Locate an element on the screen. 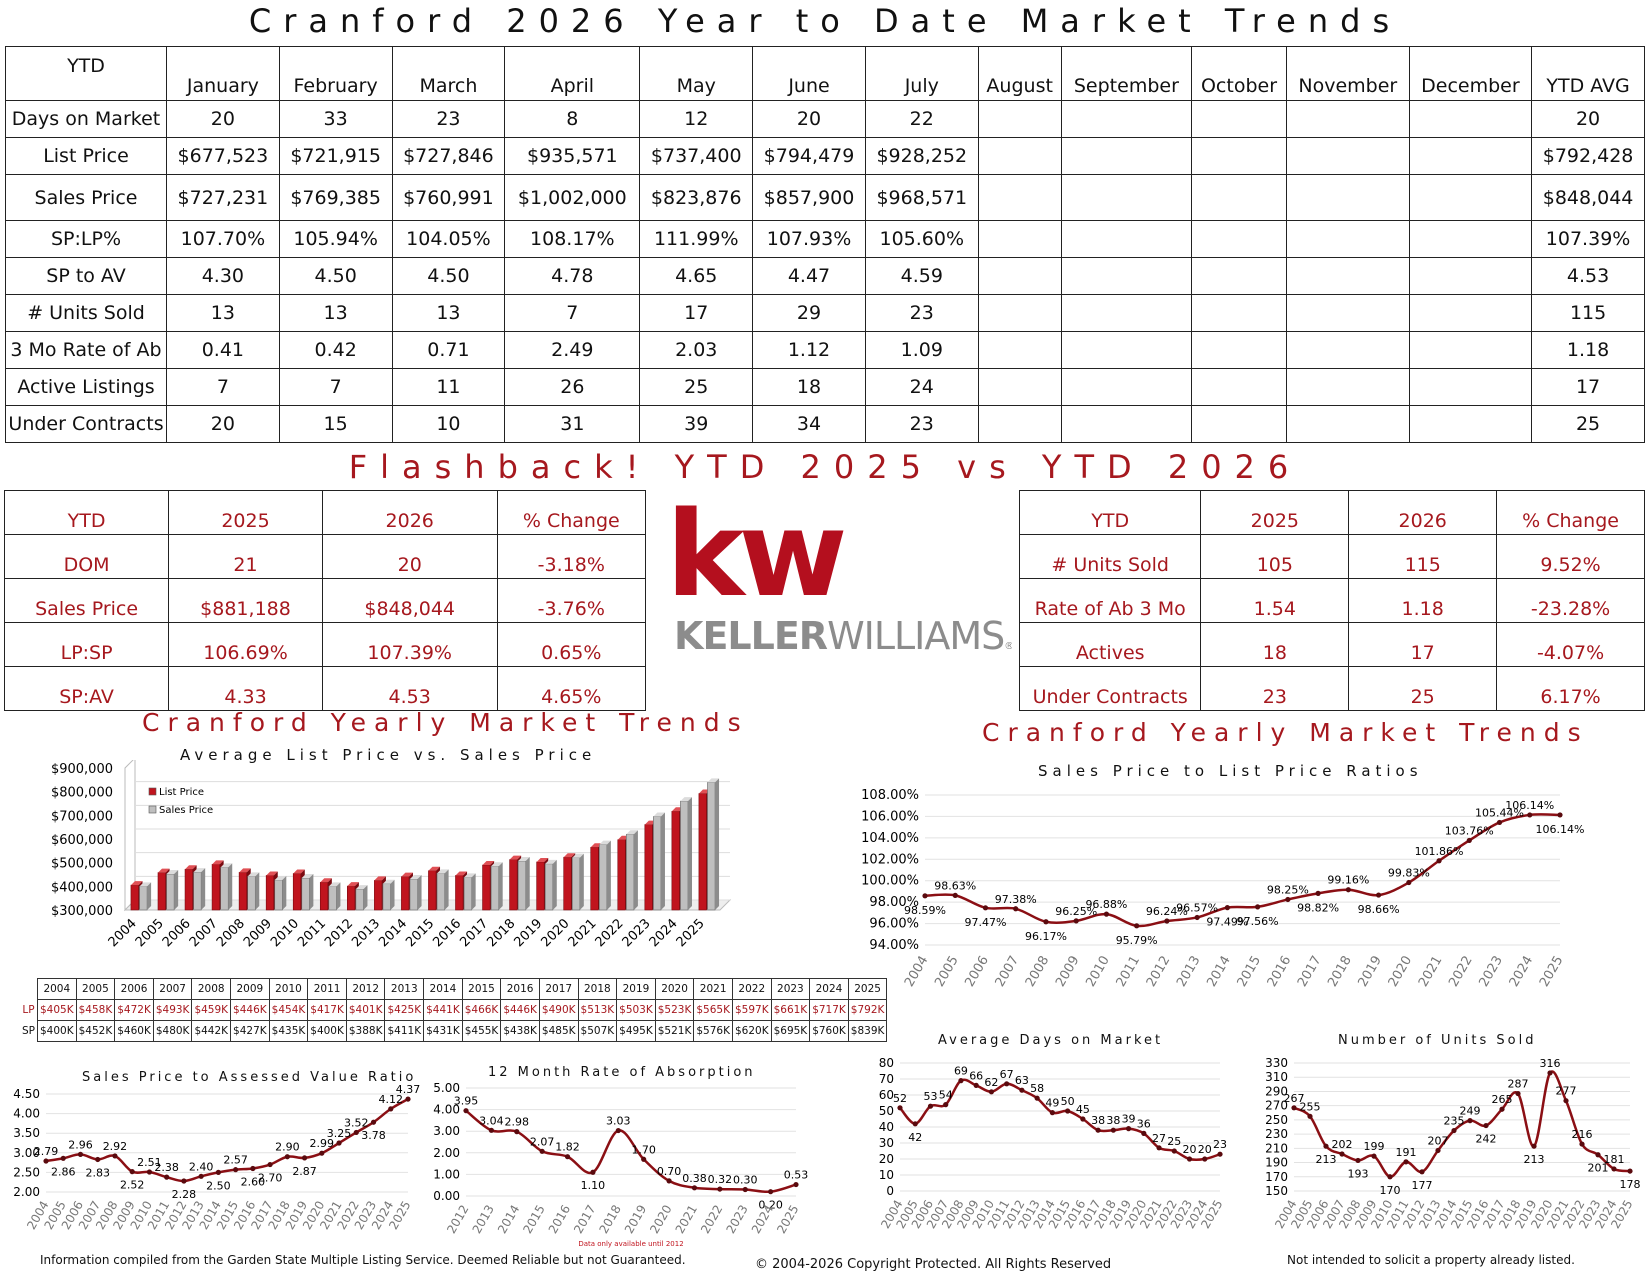 Image resolution: width=1650 pixels, height=1275 pixels. value-cell: 33 is located at coordinates (335, 119).